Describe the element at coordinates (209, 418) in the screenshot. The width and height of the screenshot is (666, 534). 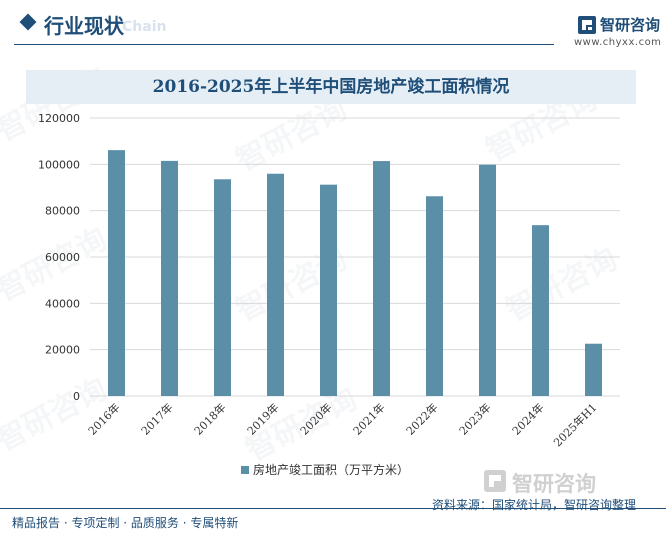
I see `x-tick-label: 2018年` at that location.